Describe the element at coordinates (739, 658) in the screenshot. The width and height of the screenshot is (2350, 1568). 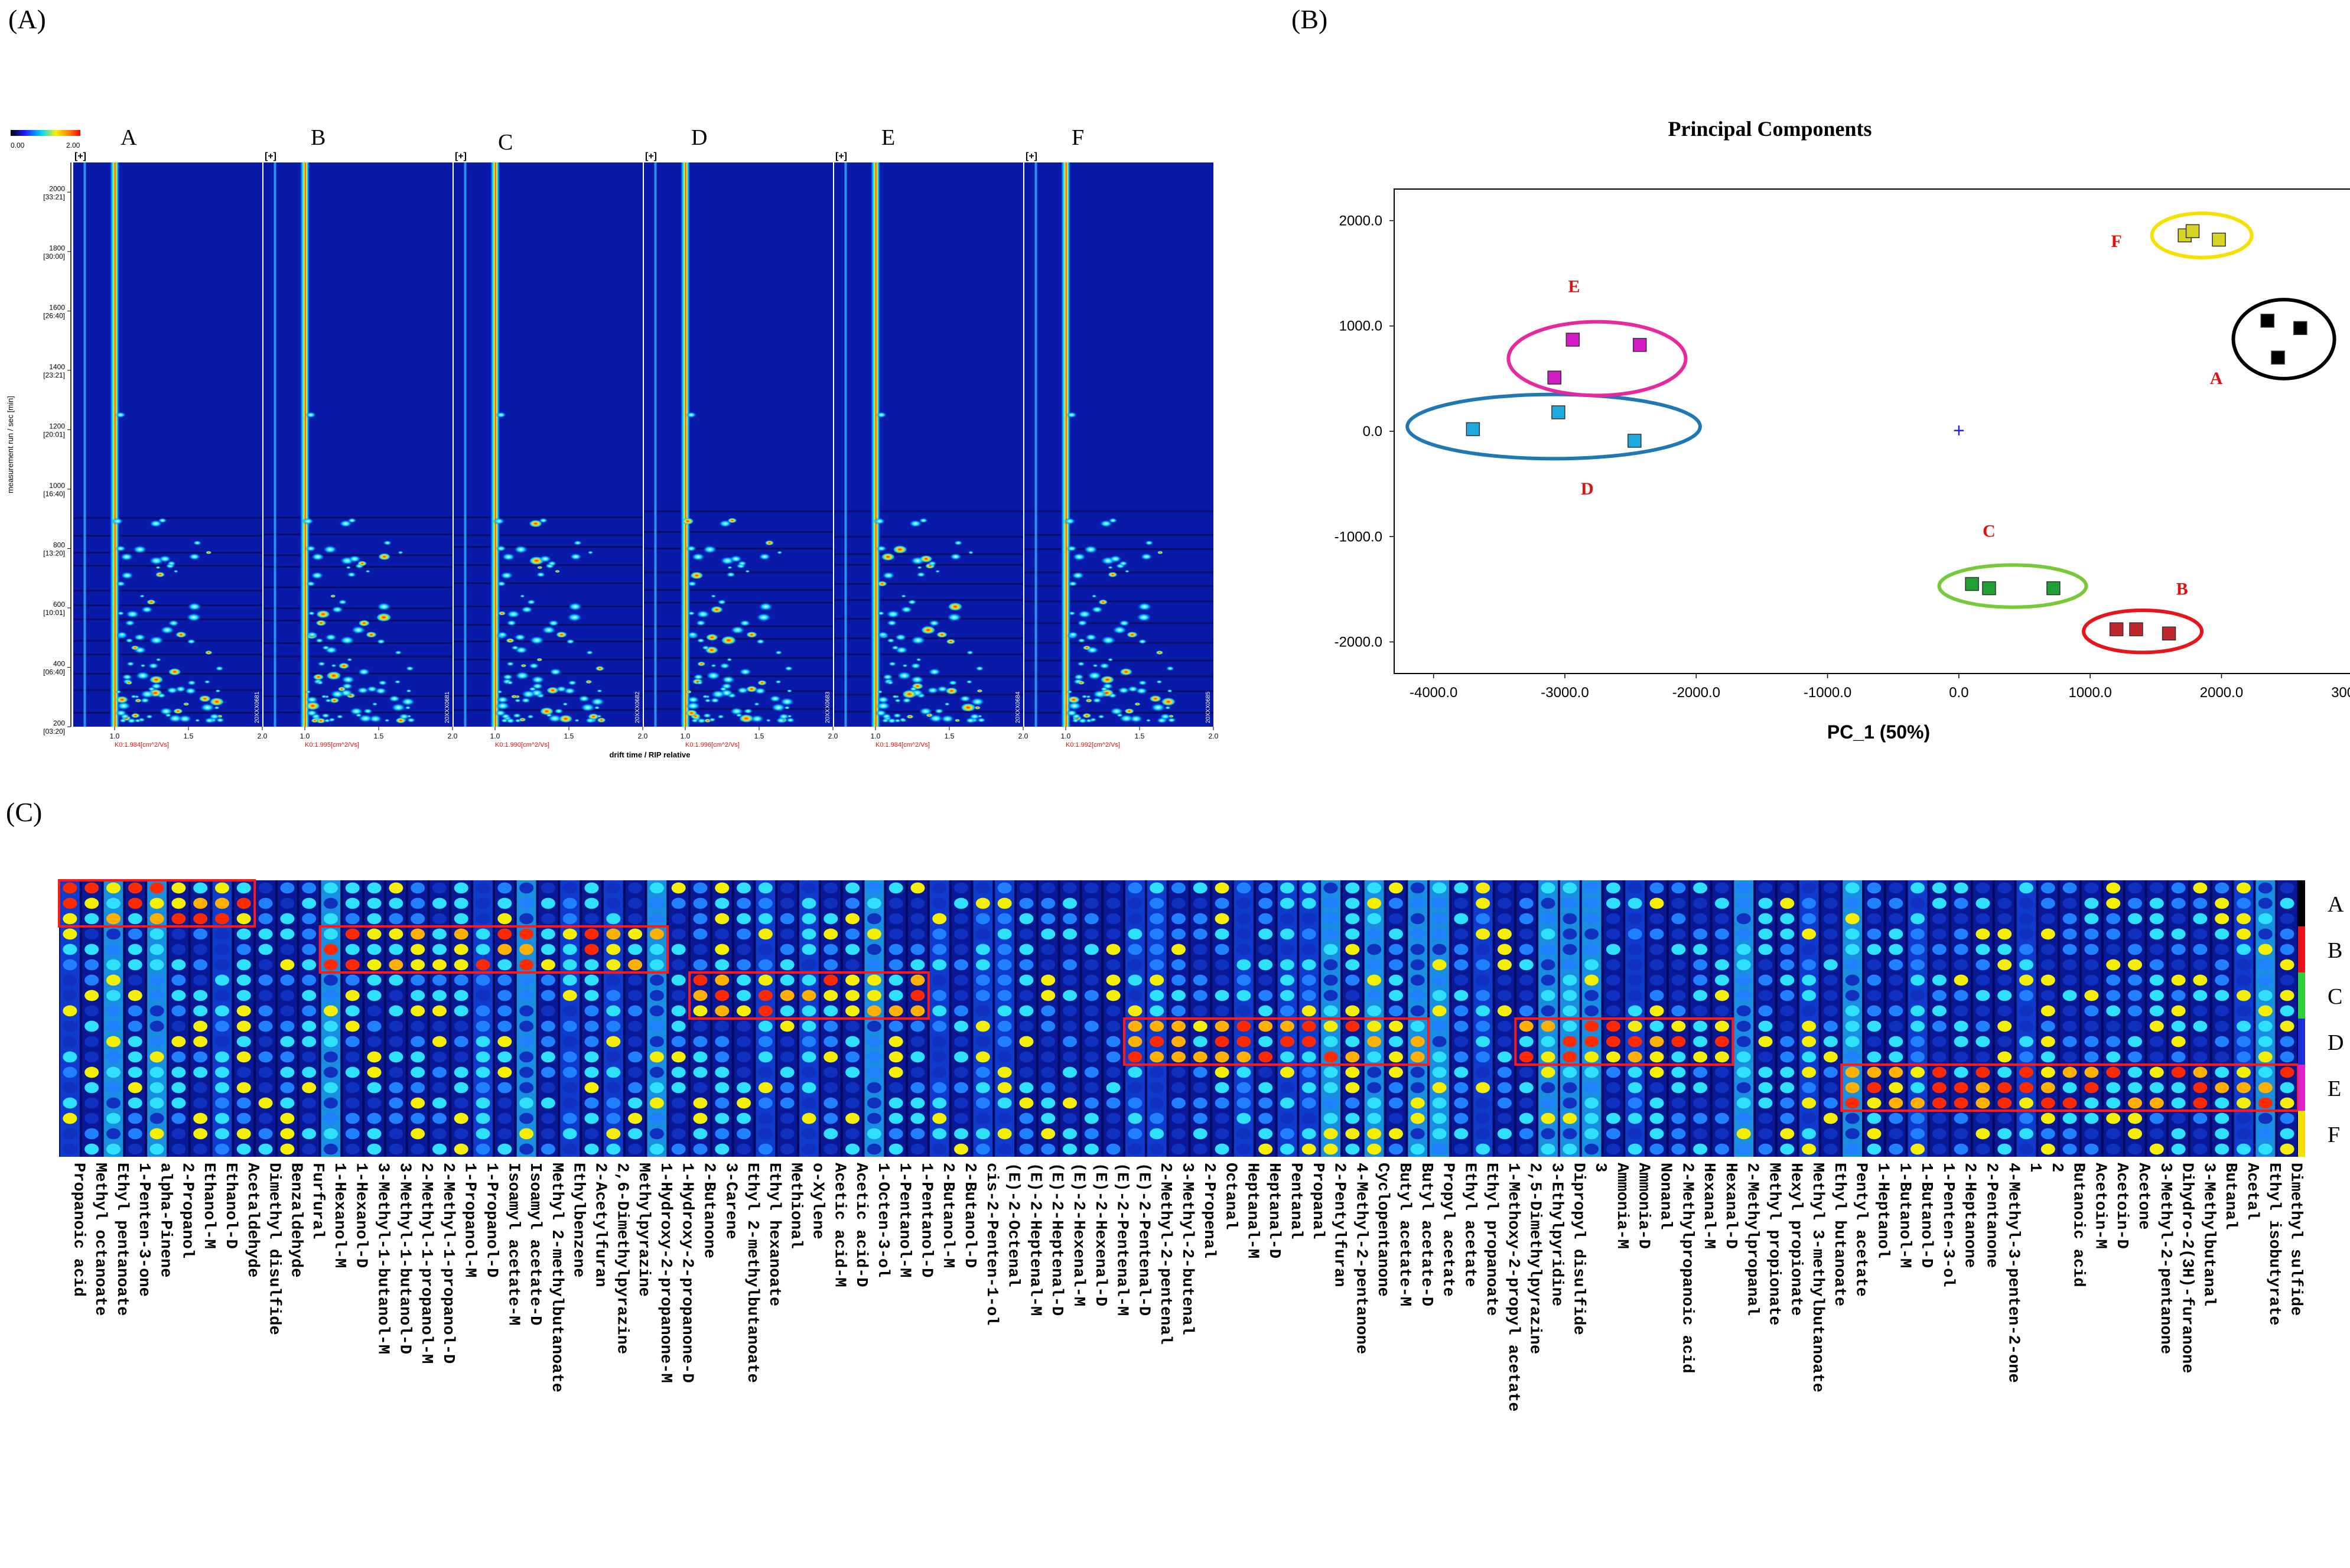
I see `streak` at that location.